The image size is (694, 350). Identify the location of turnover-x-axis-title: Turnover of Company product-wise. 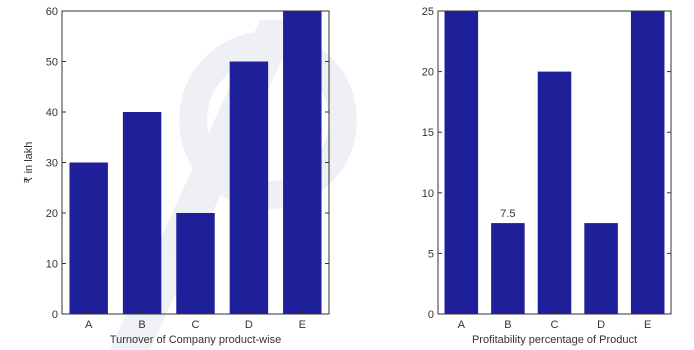
(195, 340).